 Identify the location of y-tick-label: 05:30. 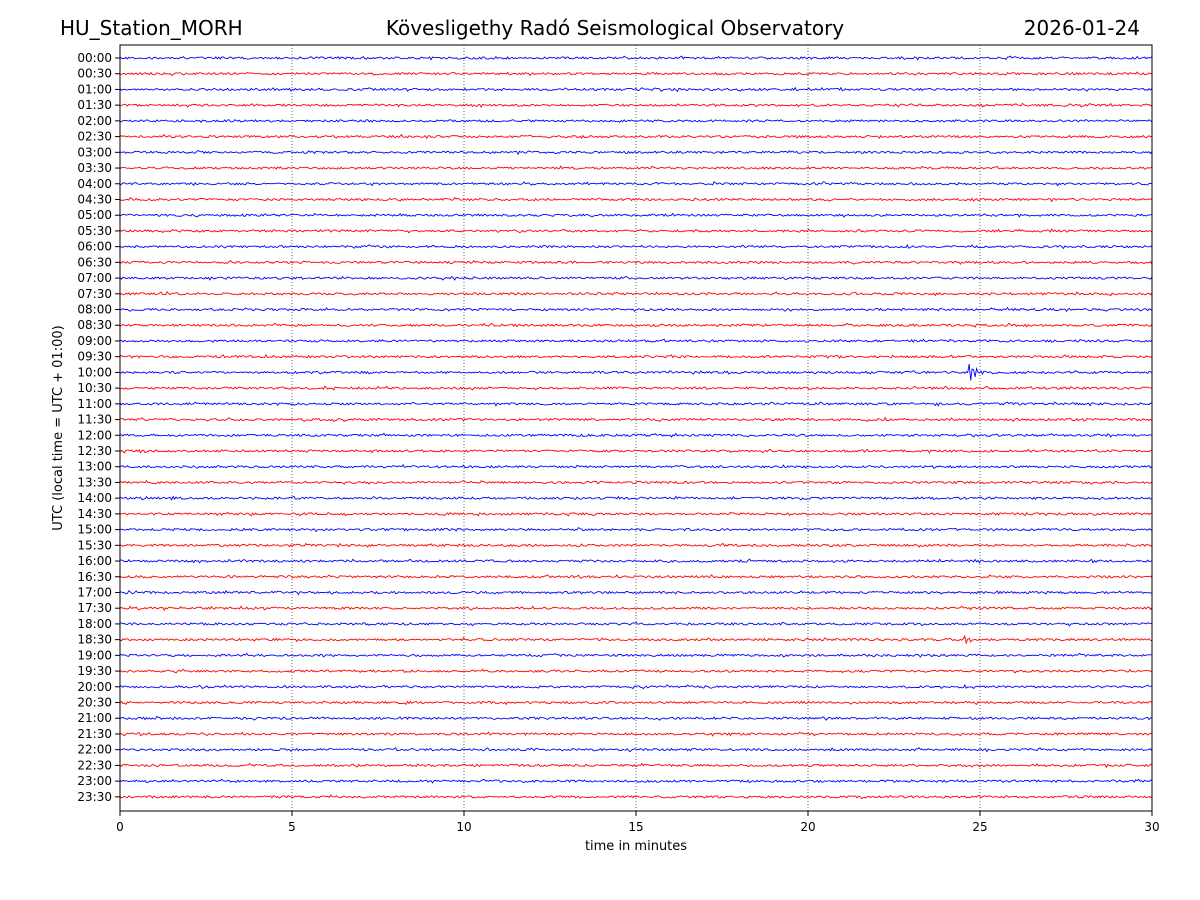
(94, 231).